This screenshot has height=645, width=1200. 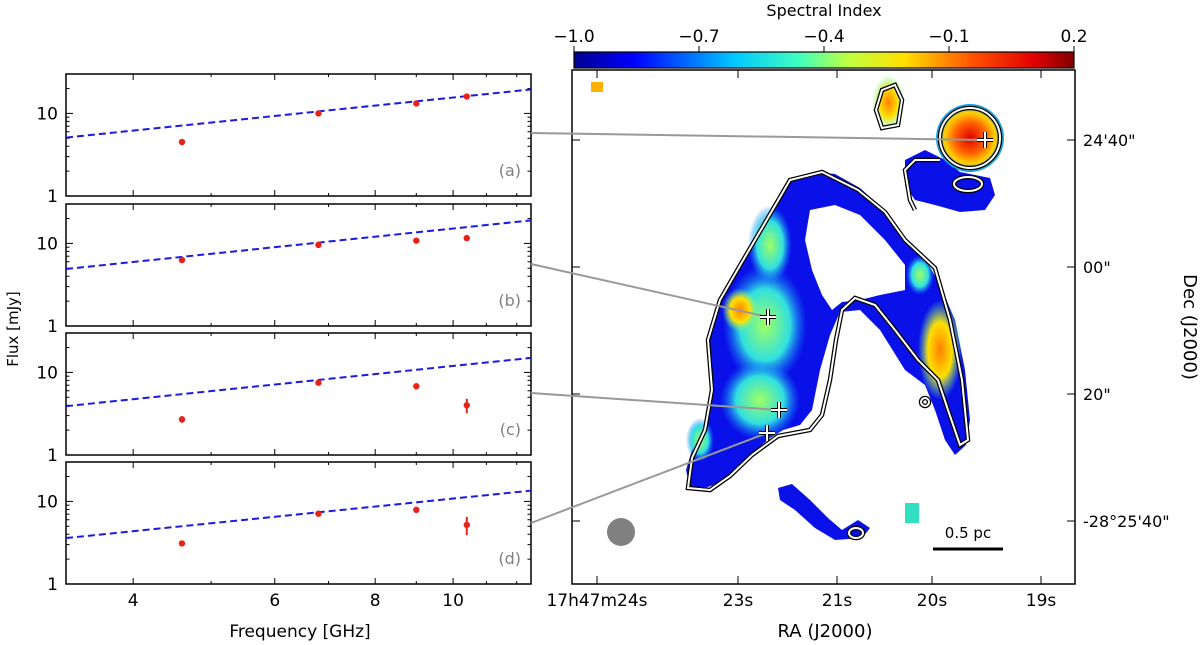 What do you see at coordinates (968, 533) in the screenshot?
I see `scale-bar-label: 0.5 pc` at bounding box center [968, 533].